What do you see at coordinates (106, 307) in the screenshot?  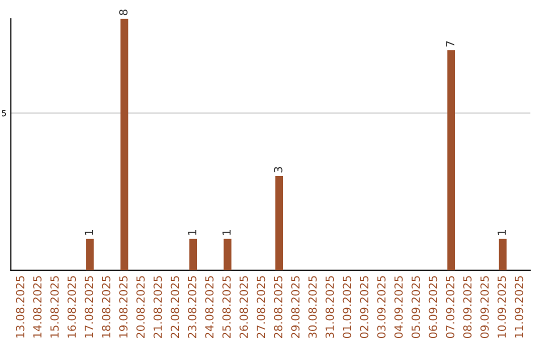 I see `x-tick-label: 18.08.2025` at bounding box center [106, 307].